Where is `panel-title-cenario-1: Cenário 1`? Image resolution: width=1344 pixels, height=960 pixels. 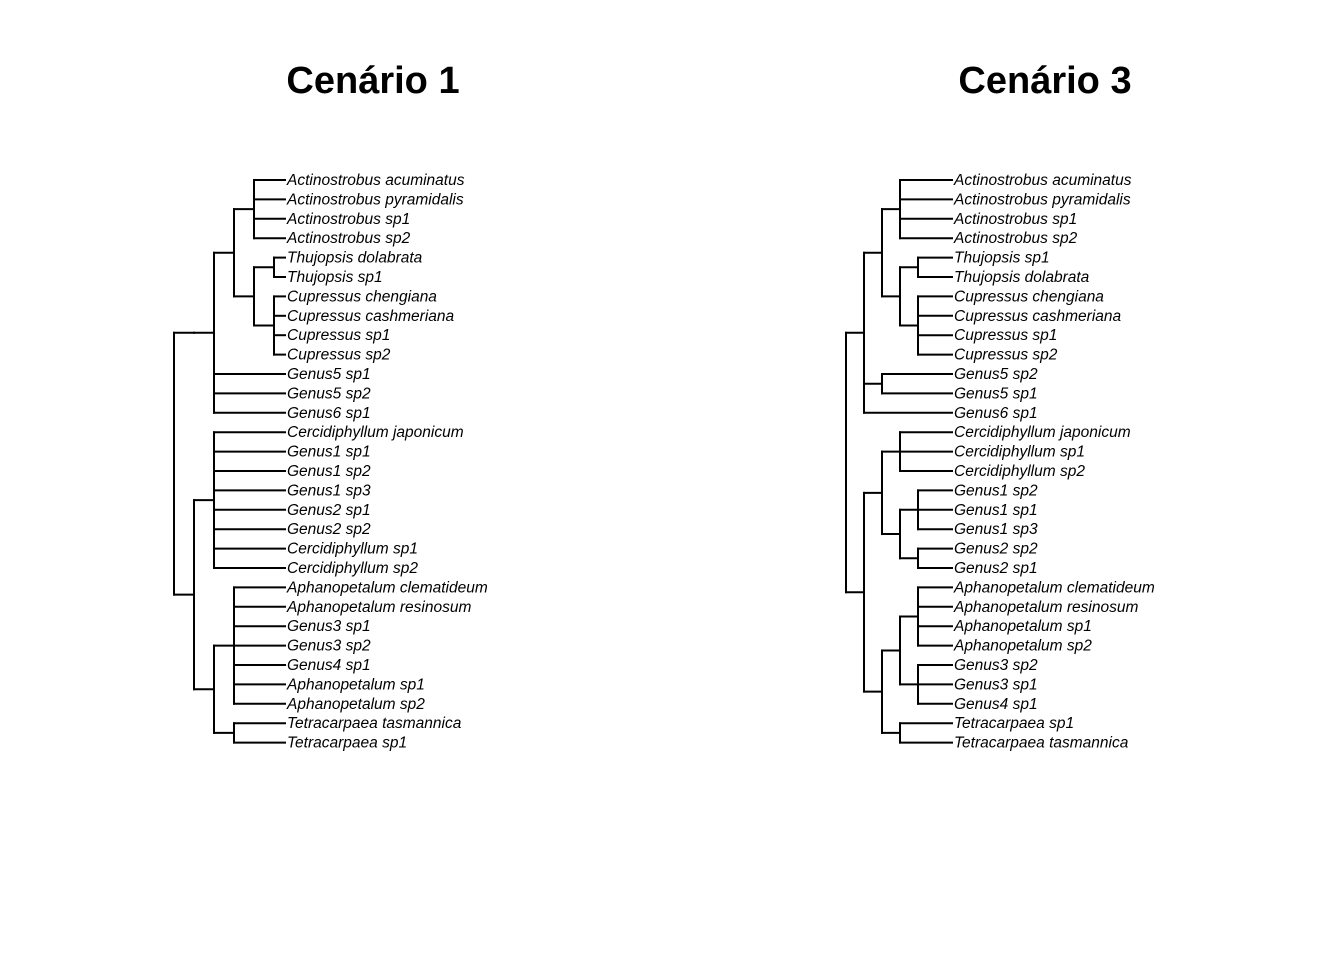 panel-title-cenario-1: Cenário 1 is located at coordinates (372, 81).